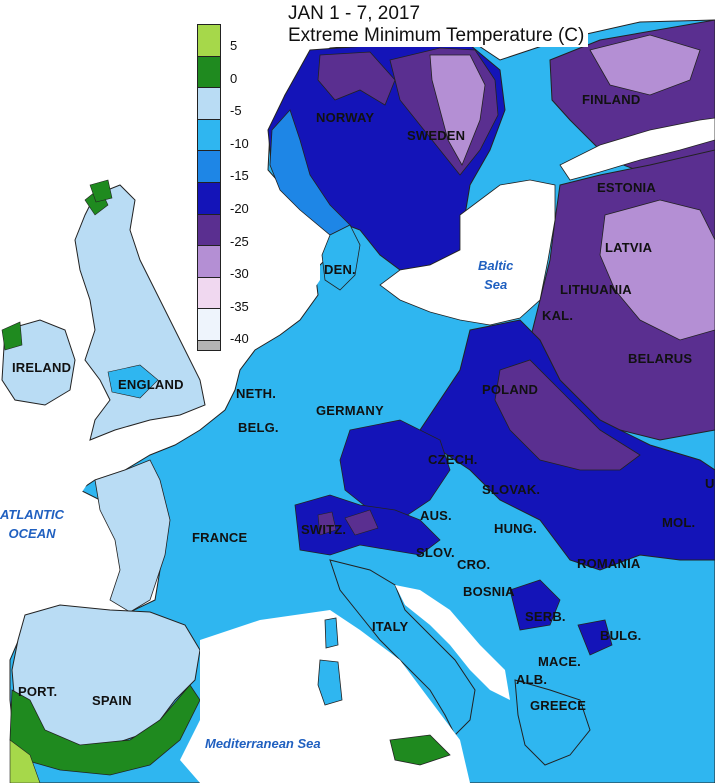 The width and height of the screenshot is (715, 783). What do you see at coordinates (558, 315) in the screenshot?
I see `label-kal: KAL.` at bounding box center [558, 315].